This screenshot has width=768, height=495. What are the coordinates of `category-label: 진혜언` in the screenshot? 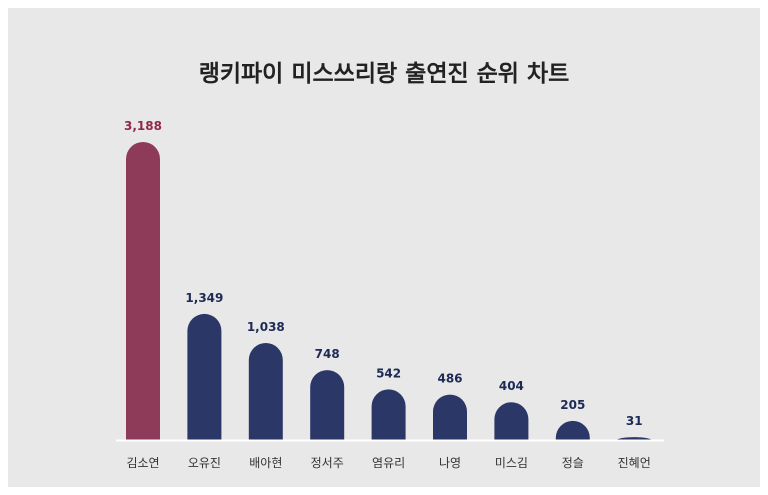 It's located at (634, 463).